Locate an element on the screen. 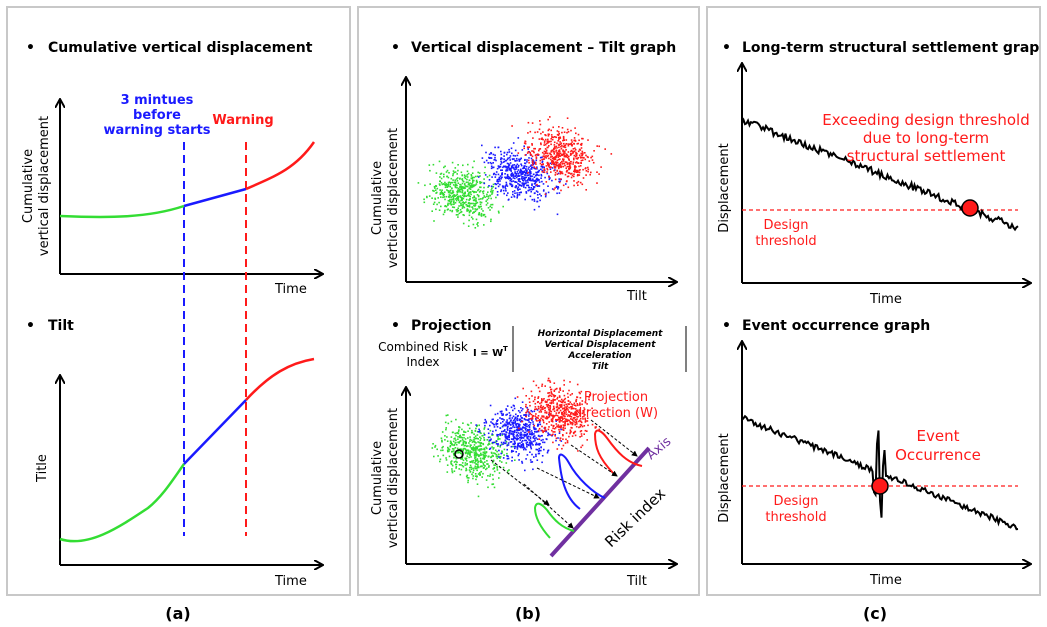 This screenshot has height=627, width=1047. y-axis-label: Displacement is located at coordinates (724, 477).